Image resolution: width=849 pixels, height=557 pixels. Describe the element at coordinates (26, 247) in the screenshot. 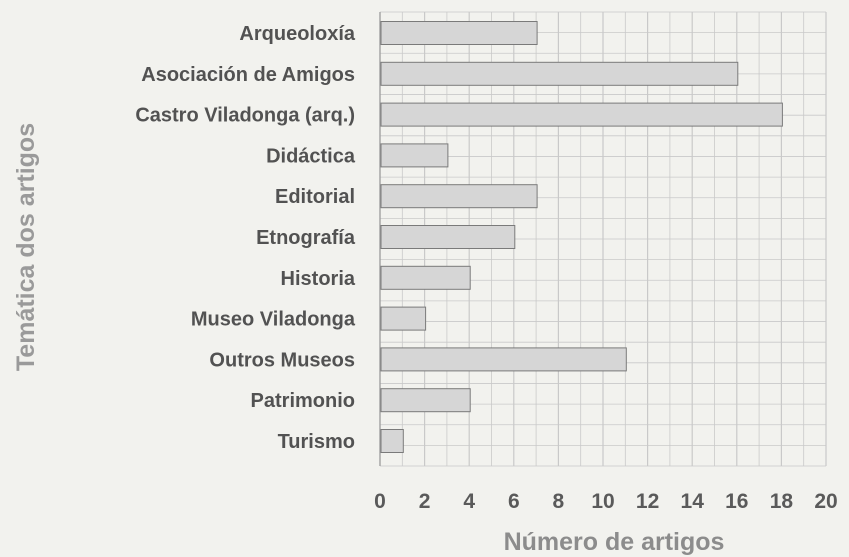

I see `y-axis-title: Temática dos artigos` at that location.